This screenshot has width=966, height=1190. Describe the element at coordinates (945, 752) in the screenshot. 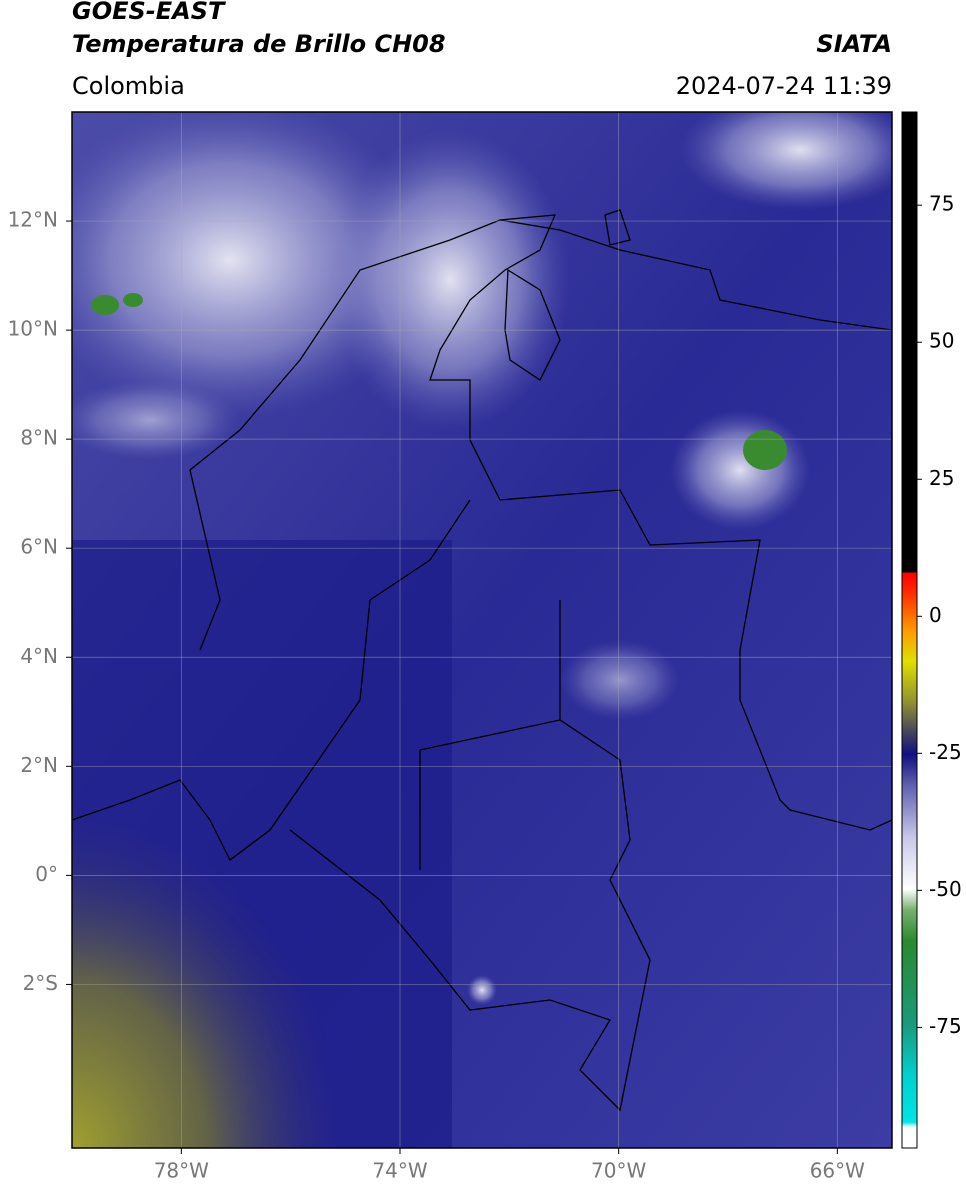

I see `colorbar-tick-label: -25` at that location.